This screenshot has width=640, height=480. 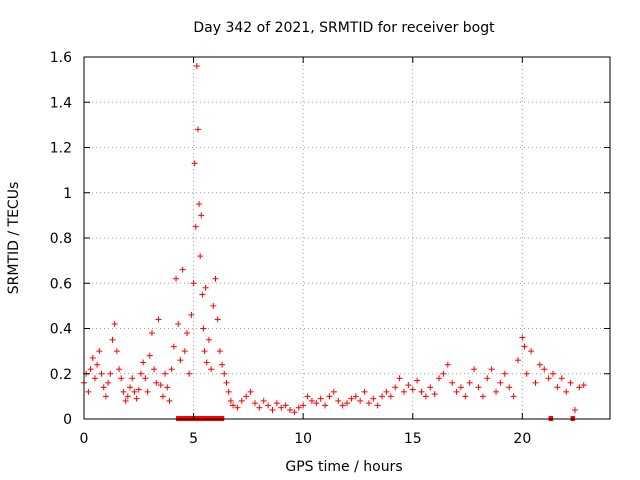 I want to click on y-tick-label: 1.6, so click(x=61, y=58).